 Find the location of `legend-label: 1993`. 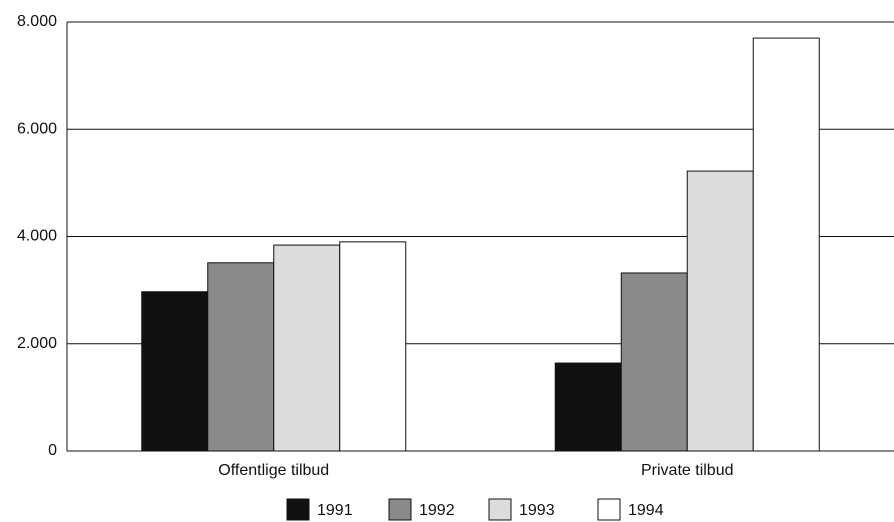

legend-label: 1993 is located at coordinates (537, 510).